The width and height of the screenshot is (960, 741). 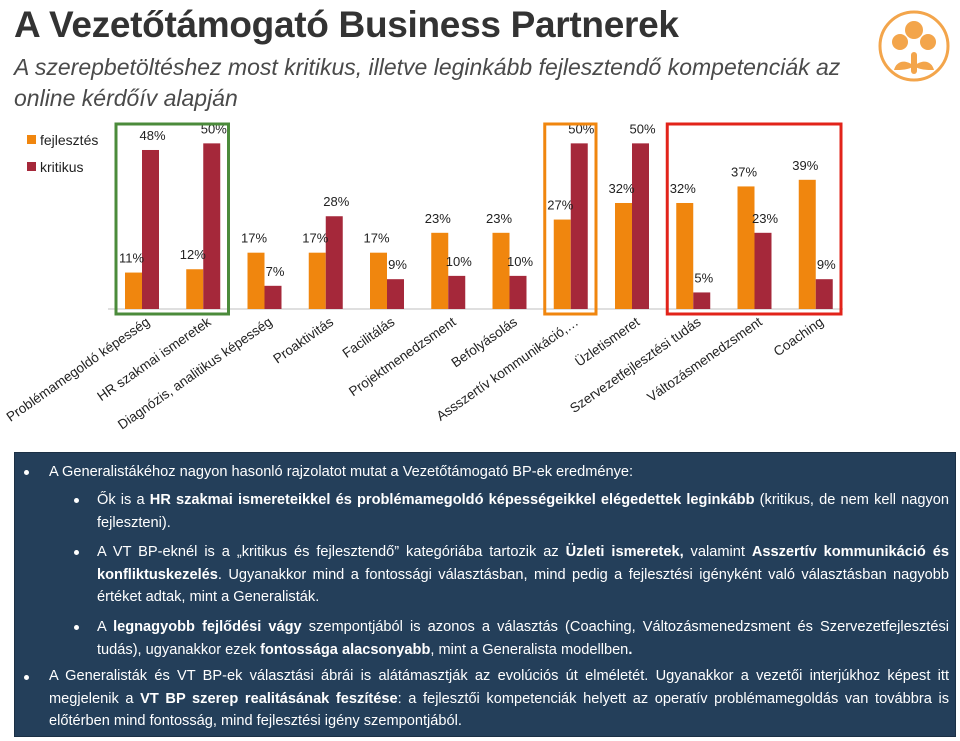 I want to click on category-label-5: Projektmenedzsment, so click(x=402, y=356).